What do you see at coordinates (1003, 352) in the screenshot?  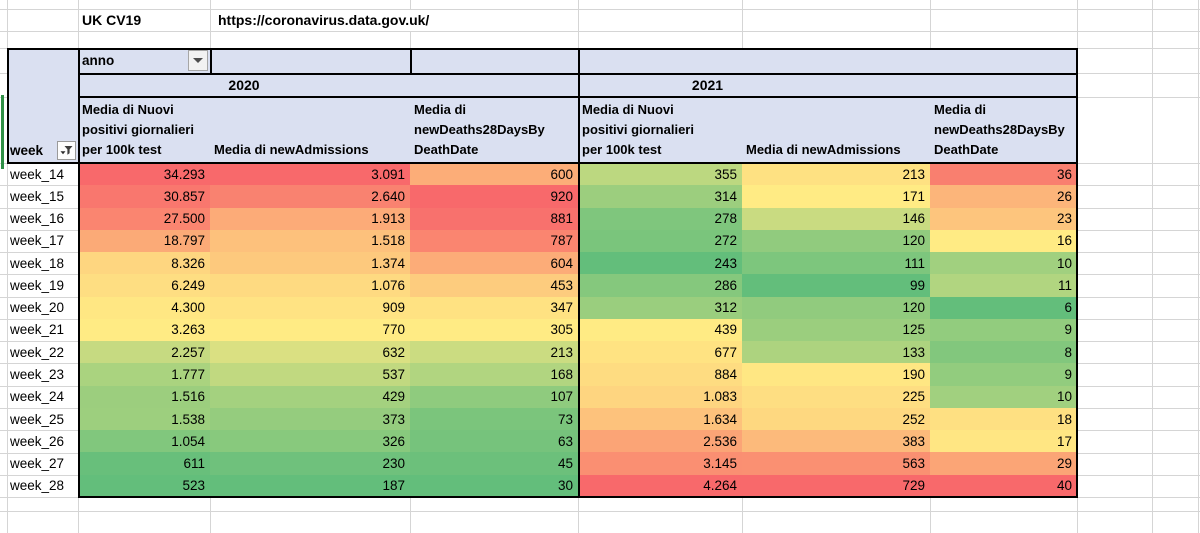 I see `data-cell: 8` at bounding box center [1003, 352].